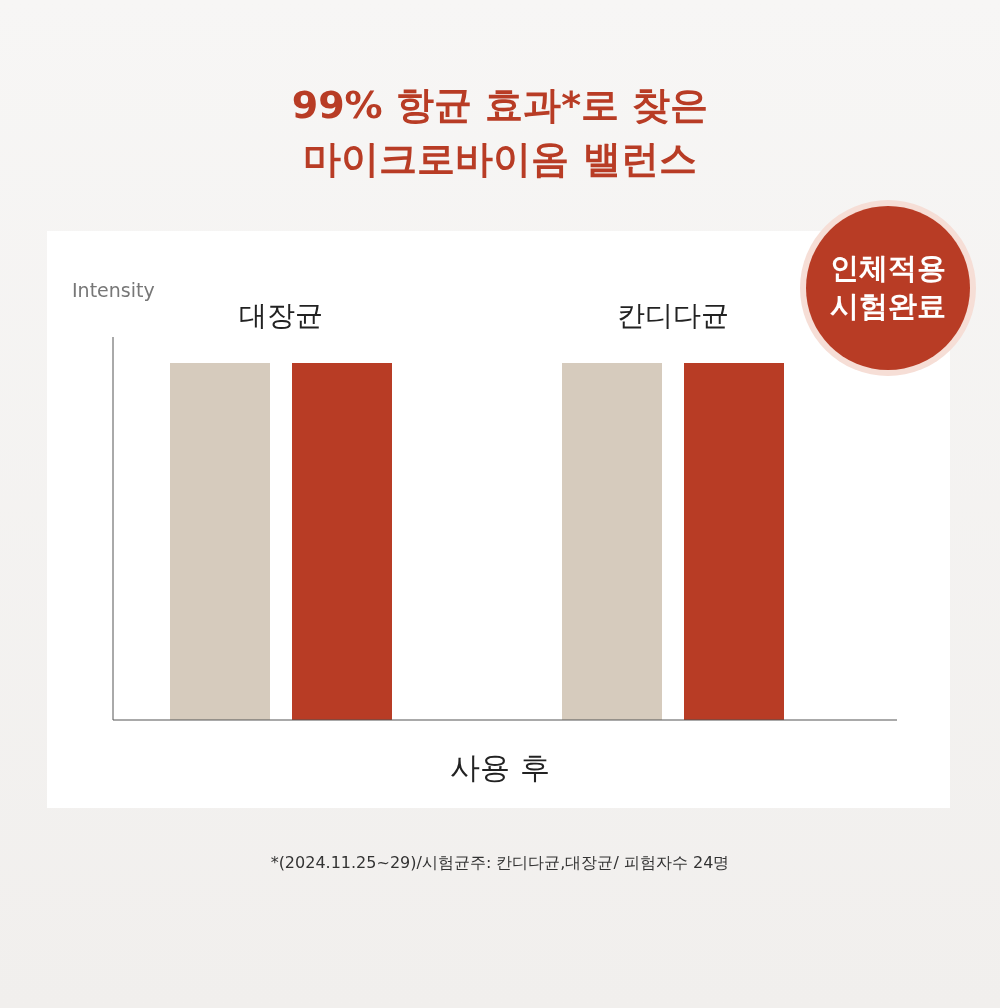  Describe the element at coordinates (281, 315) in the screenshot. I see `x-tick-label: 대장균` at that location.